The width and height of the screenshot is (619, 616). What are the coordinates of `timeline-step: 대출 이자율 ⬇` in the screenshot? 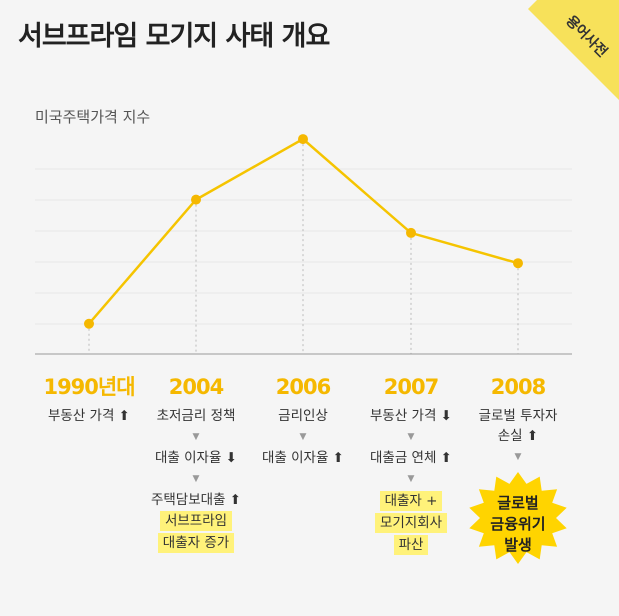 It's located at (196, 458).